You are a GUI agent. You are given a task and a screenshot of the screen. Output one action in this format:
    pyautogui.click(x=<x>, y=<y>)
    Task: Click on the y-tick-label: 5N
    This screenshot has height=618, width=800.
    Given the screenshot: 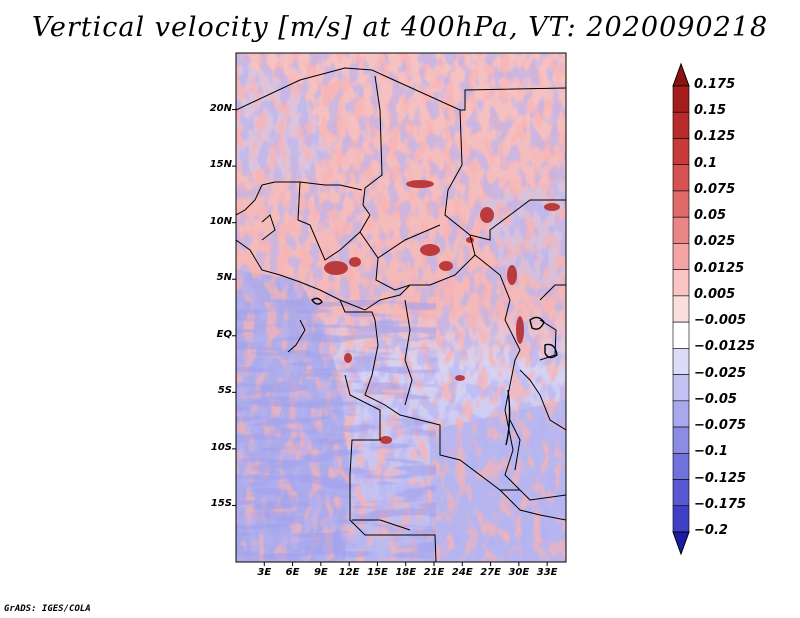 What is the action you would take?
    pyautogui.click(x=224, y=278)
    